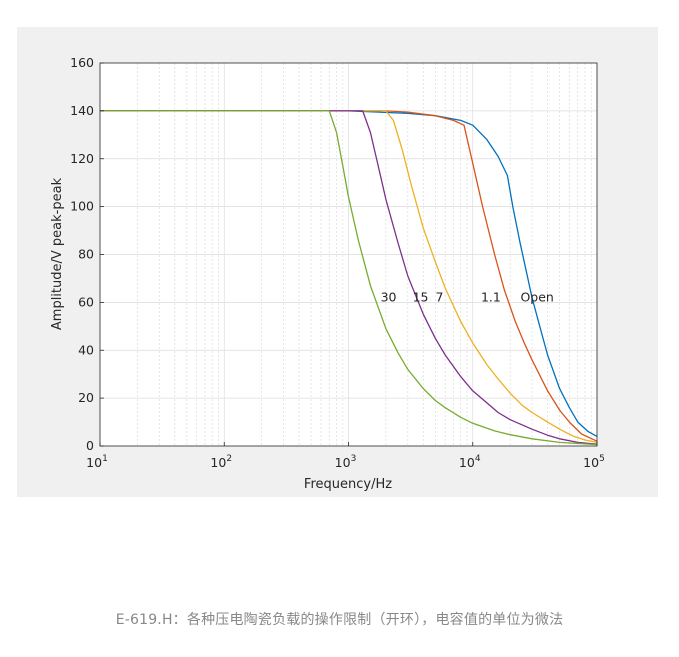 The width and height of the screenshot is (679, 657). What do you see at coordinates (440, 297) in the screenshot?
I see `curve-label: 7` at bounding box center [440, 297].